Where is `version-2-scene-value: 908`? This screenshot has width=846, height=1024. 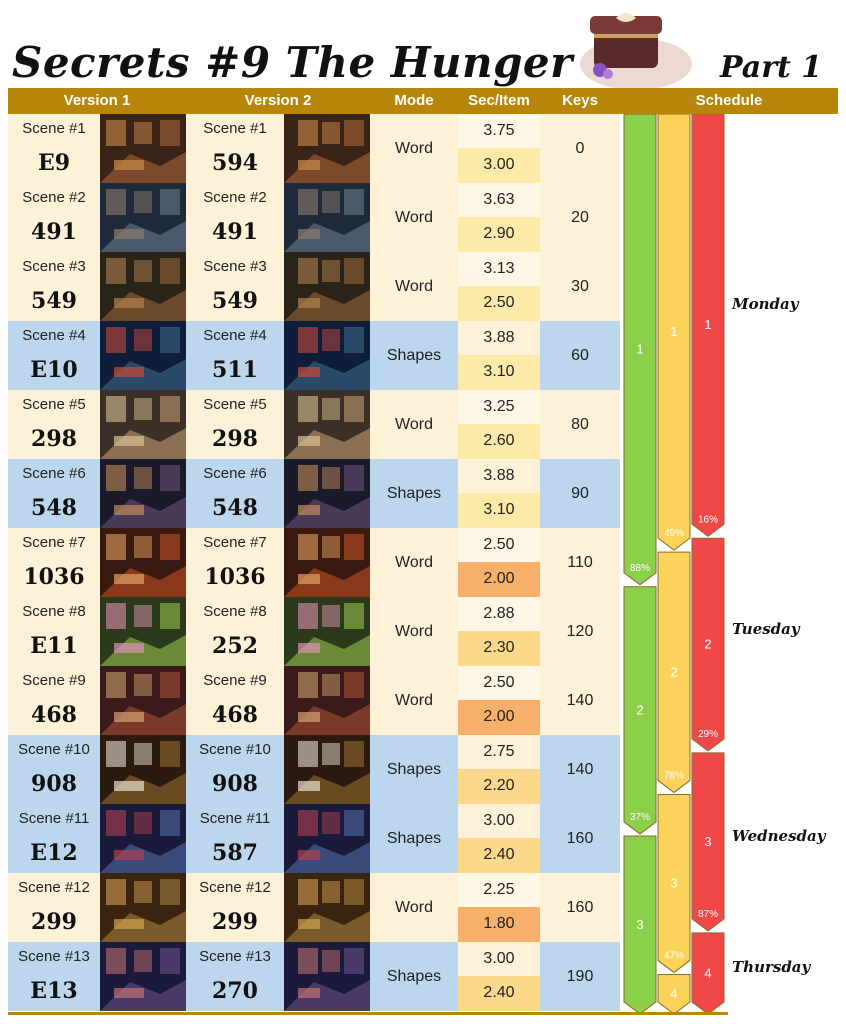 version-2-scene-value: 908 is located at coordinates (235, 784).